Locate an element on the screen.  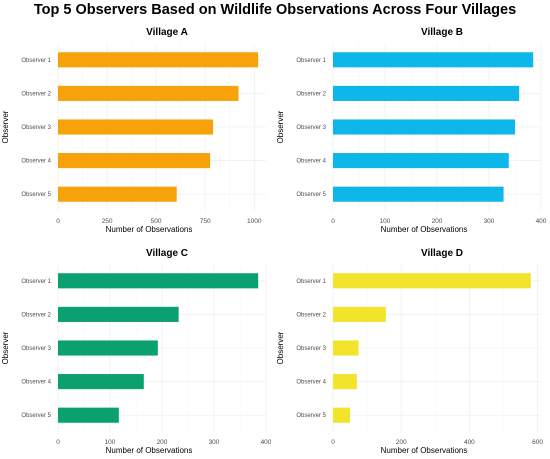
village-d-category-label: Observer 3 is located at coordinates (311, 349).